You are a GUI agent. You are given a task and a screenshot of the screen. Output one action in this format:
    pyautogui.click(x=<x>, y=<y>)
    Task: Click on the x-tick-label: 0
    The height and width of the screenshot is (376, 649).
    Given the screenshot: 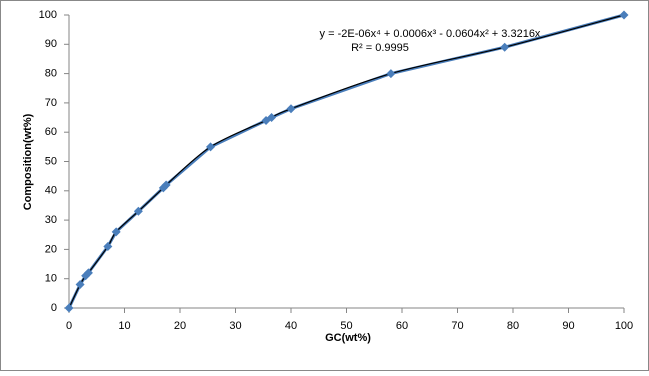 What is the action you would take?
    pyautogui.click(x=69, y=326)
    